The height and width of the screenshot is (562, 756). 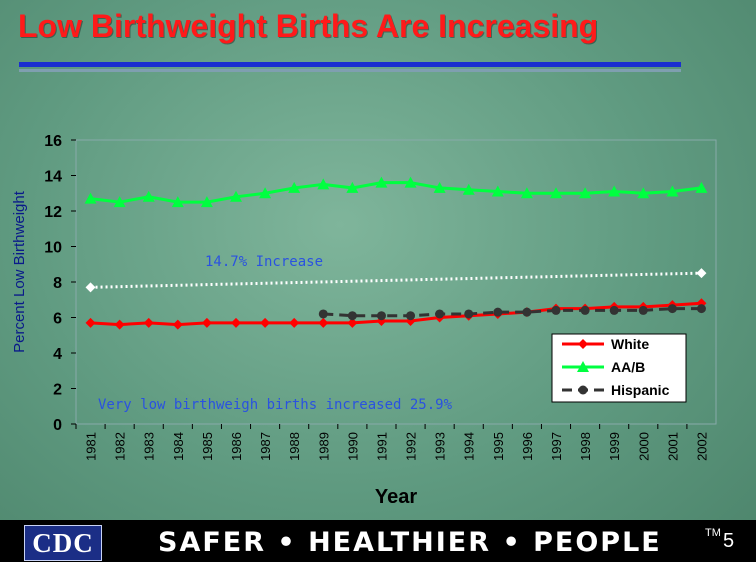 I want to click on series-line-total, so click(x=396, y=280).